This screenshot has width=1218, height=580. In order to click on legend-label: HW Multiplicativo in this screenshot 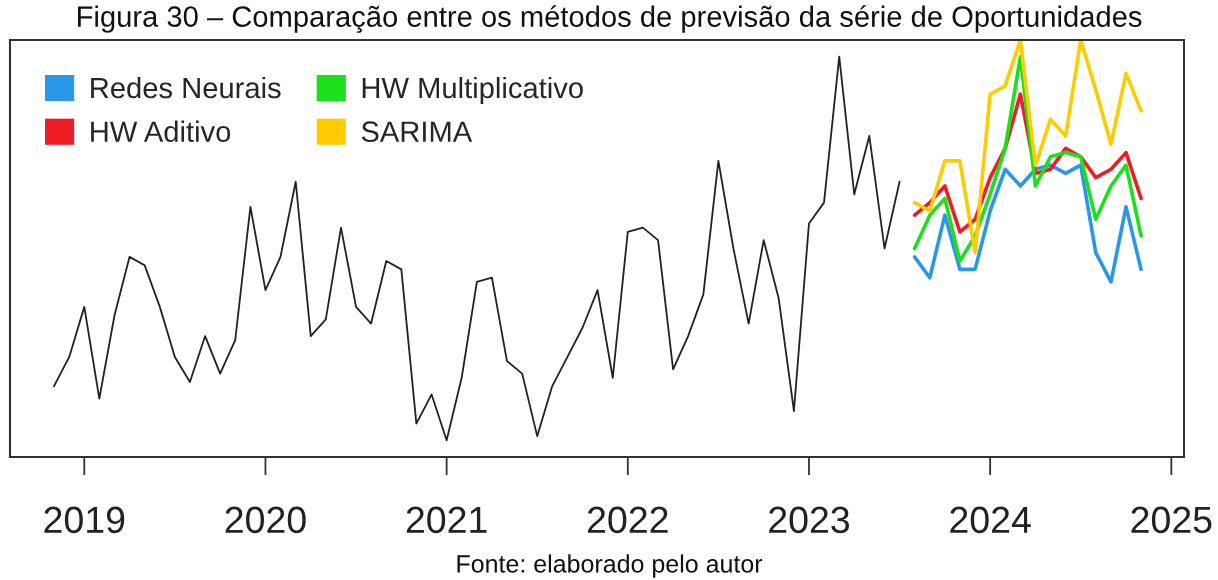, I will do `click(472, 90)`.